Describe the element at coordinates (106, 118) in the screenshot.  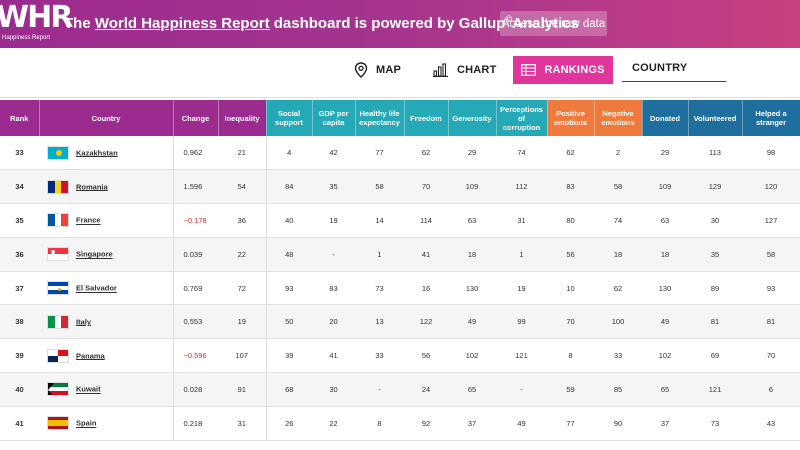
I see `col-country: Country` at that location.